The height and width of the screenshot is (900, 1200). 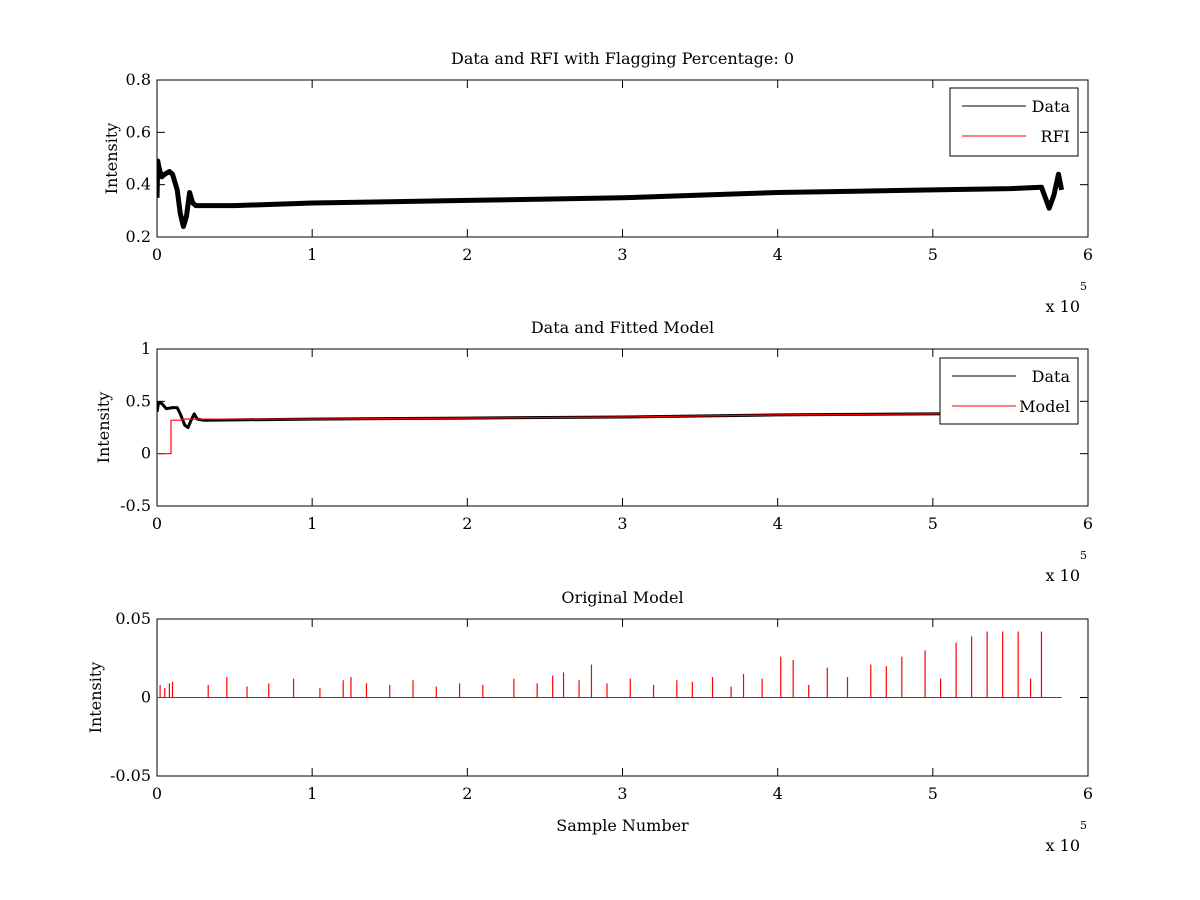 What do you see at coordinates (622, 327) in the screenshot?
I see `chart-title: Data and Fitted Model` at bounding box center [622, 327].